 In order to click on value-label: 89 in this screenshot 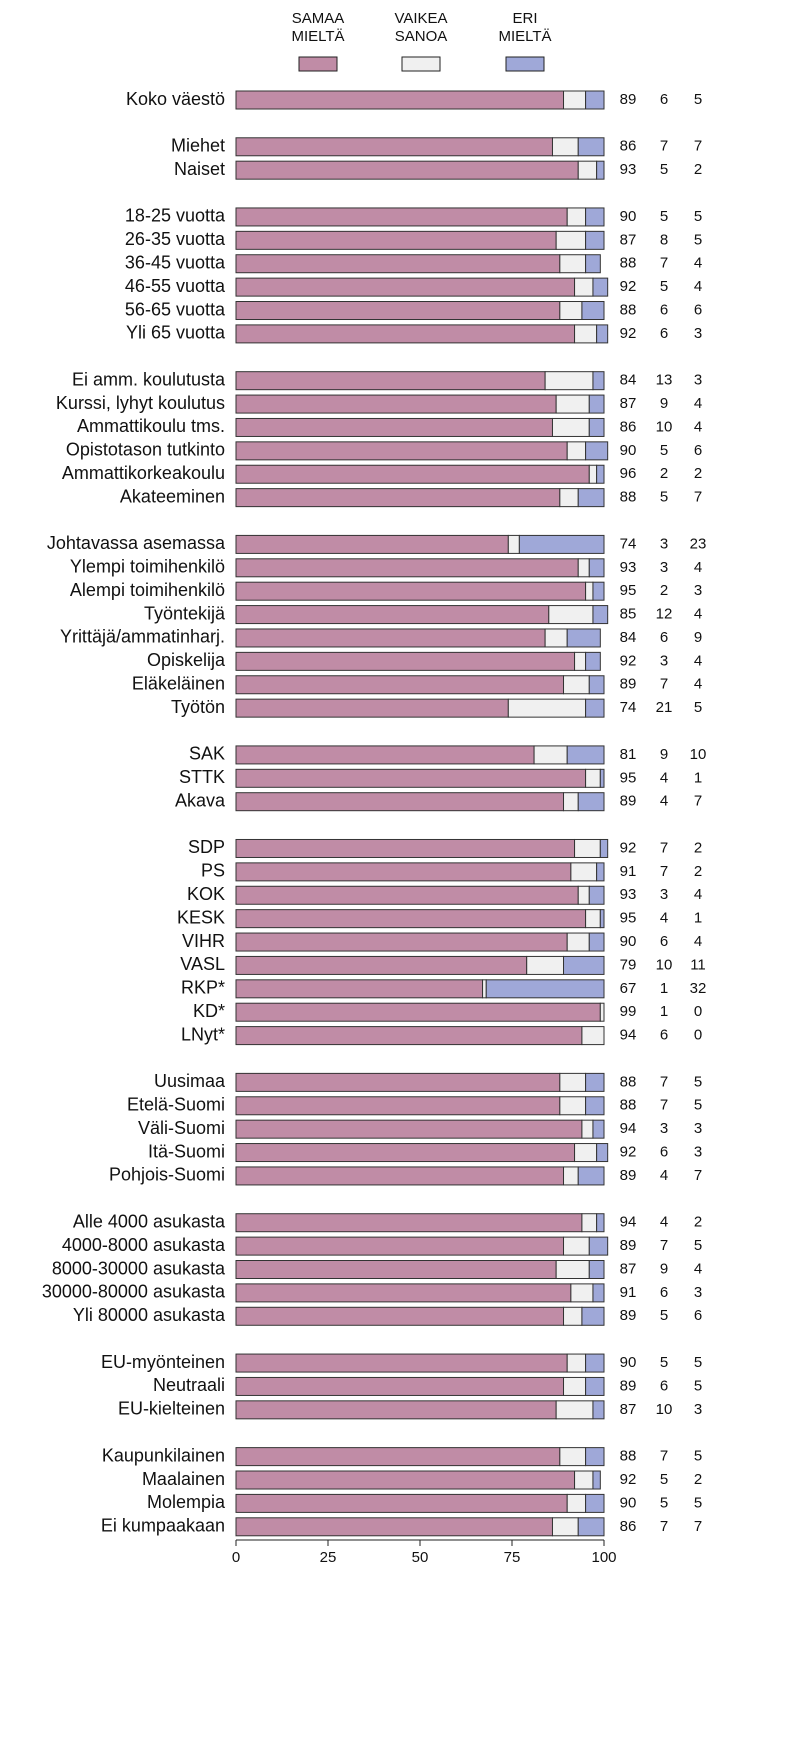, I will do `click(628, 684)`.